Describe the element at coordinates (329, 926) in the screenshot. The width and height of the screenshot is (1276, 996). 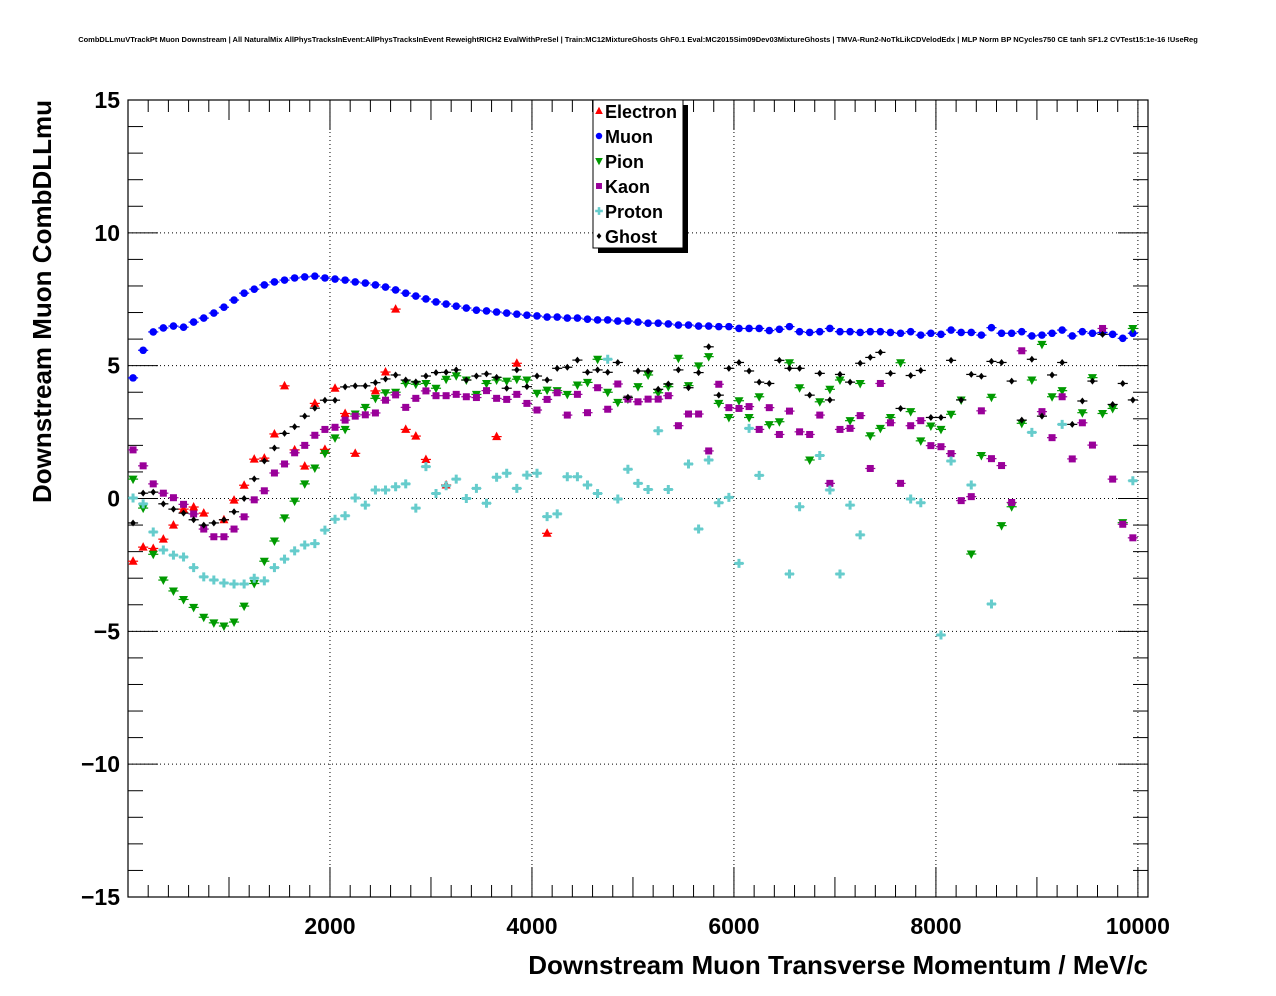
I see `x-tick-label: 2000` at that location.